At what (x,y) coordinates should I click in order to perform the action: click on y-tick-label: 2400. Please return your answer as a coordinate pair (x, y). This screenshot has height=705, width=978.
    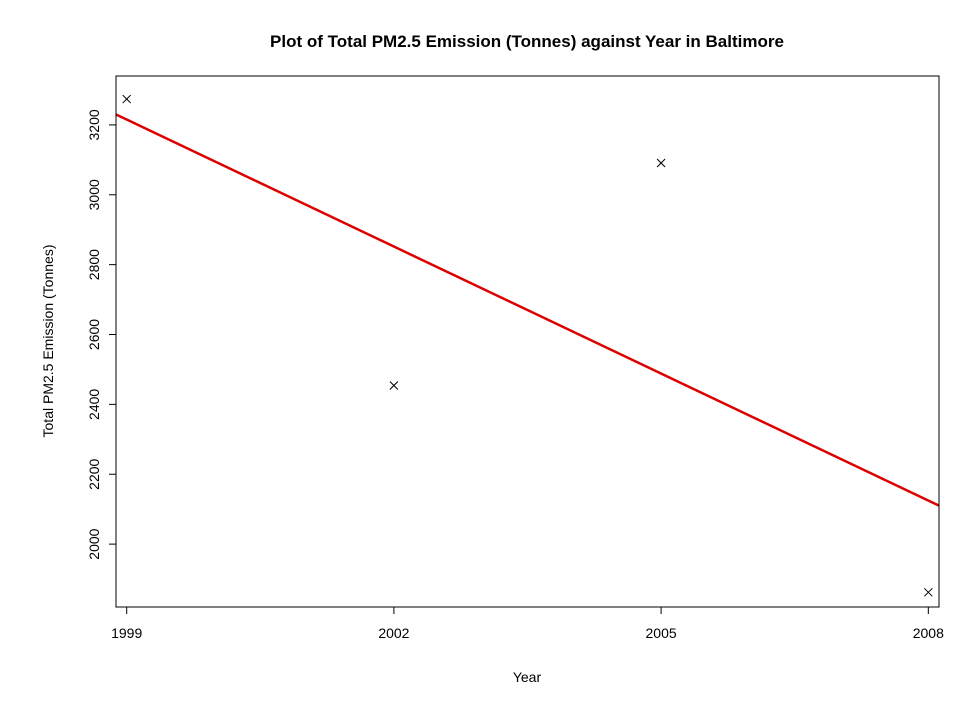
    Looking at the image, I should click on (94, 404).